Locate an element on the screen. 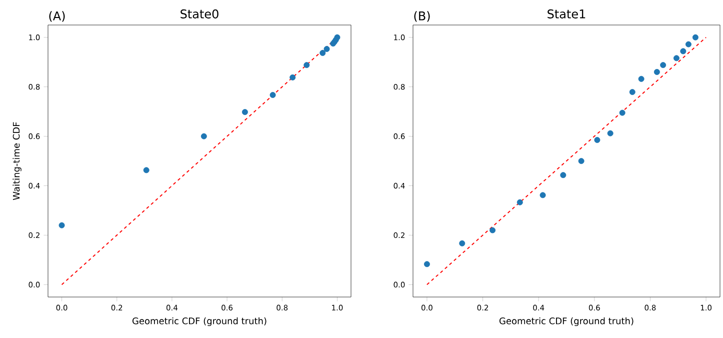 The height and width of the screenshot is (338, 723). text: (B) is located at coordinates (422, 16).